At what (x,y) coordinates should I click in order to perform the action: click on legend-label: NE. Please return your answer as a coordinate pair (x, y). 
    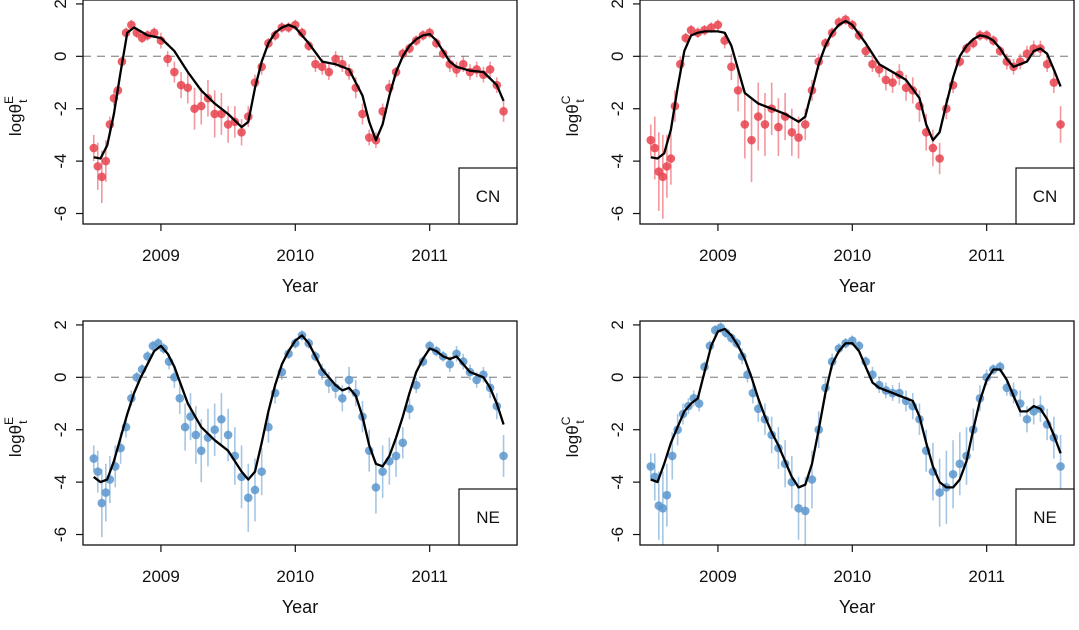
    Looking at the image, I should click on (1045, 517).